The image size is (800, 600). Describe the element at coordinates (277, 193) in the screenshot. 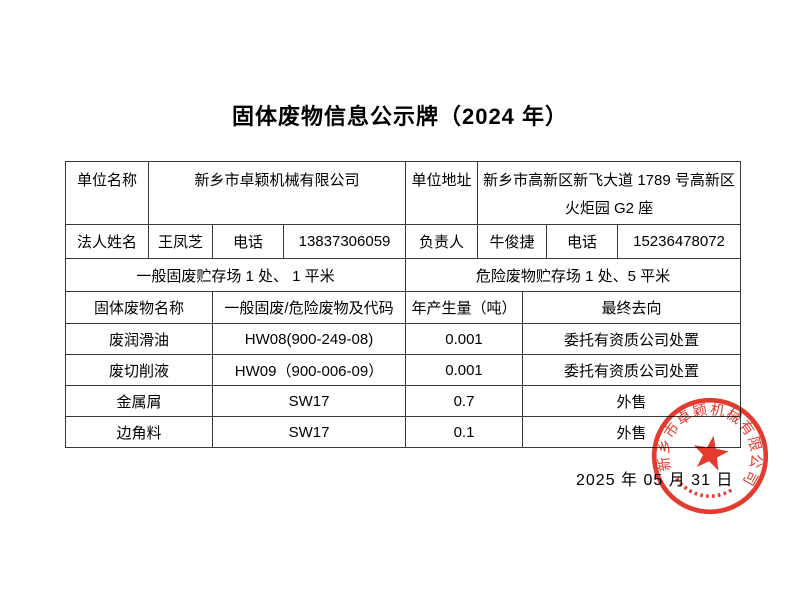

I see `unit-name-value: 新乡市卓颖机械有限公司` at that location.